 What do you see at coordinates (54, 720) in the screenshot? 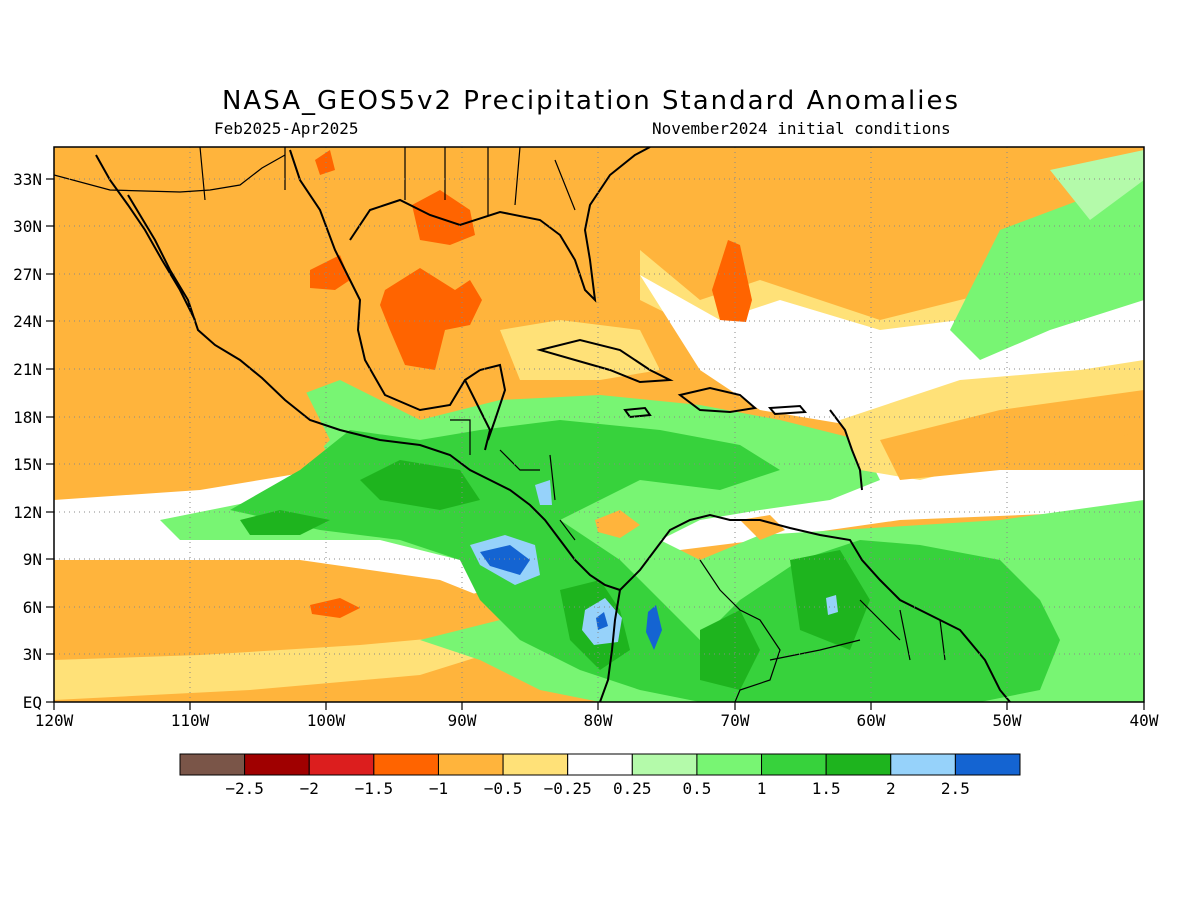
I see `lon-label: 120W` at bounding box center [54, 720].